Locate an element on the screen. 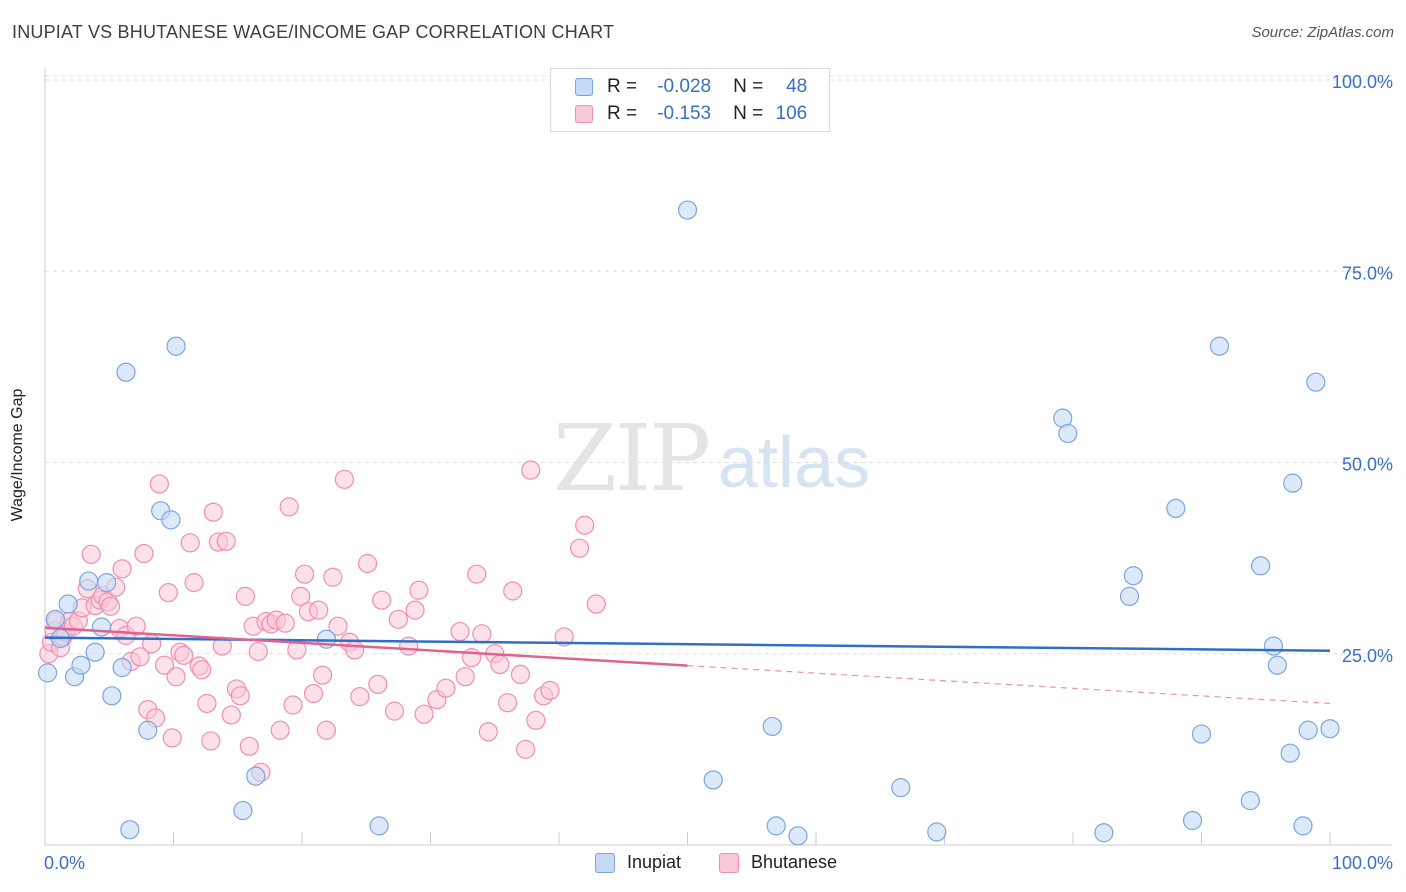 This screenshot has height=892, width=1406. legend-item-bhutanese: Bhutanese is located at coordinates (778, 862).